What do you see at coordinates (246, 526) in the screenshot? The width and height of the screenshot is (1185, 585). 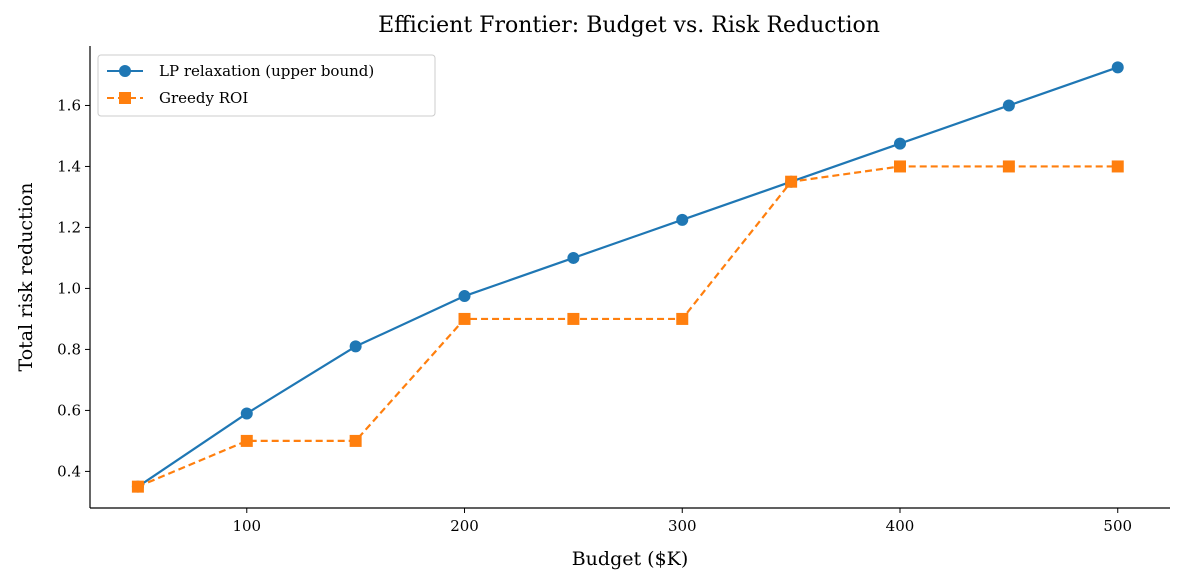 I see `x-tick-label: 100` at bounding box center [246, 526].